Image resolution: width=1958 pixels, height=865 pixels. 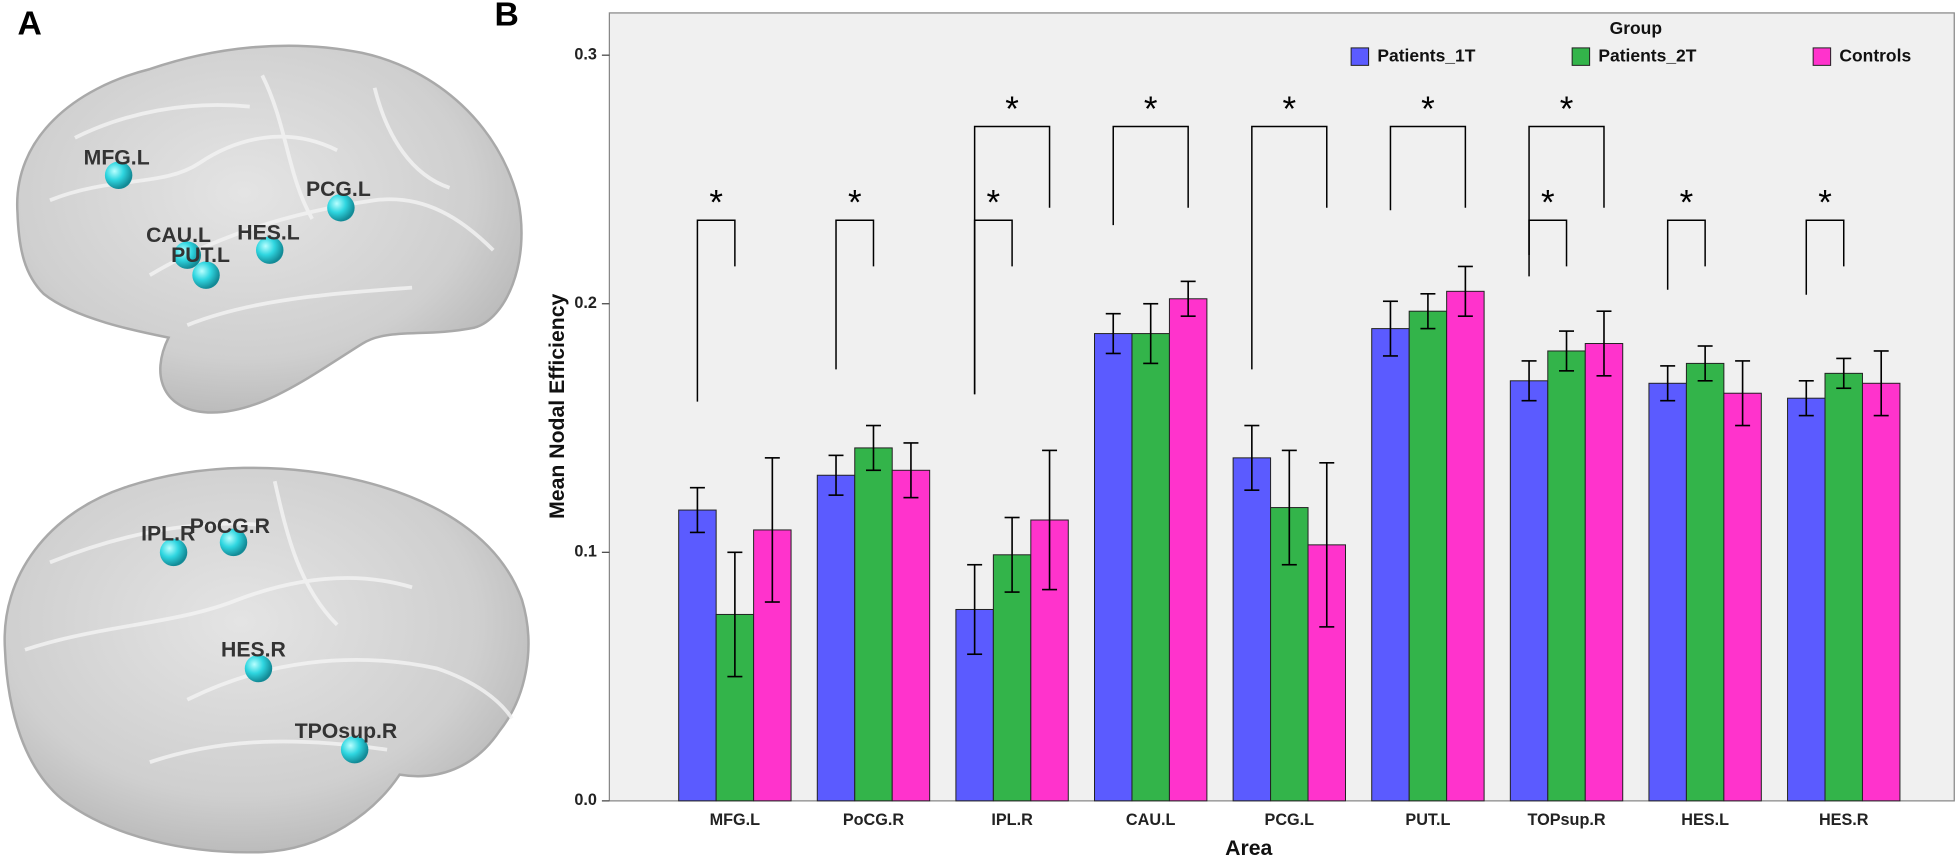 I want to click on y-tick-label: 0.0, so click(x=585, y=800).